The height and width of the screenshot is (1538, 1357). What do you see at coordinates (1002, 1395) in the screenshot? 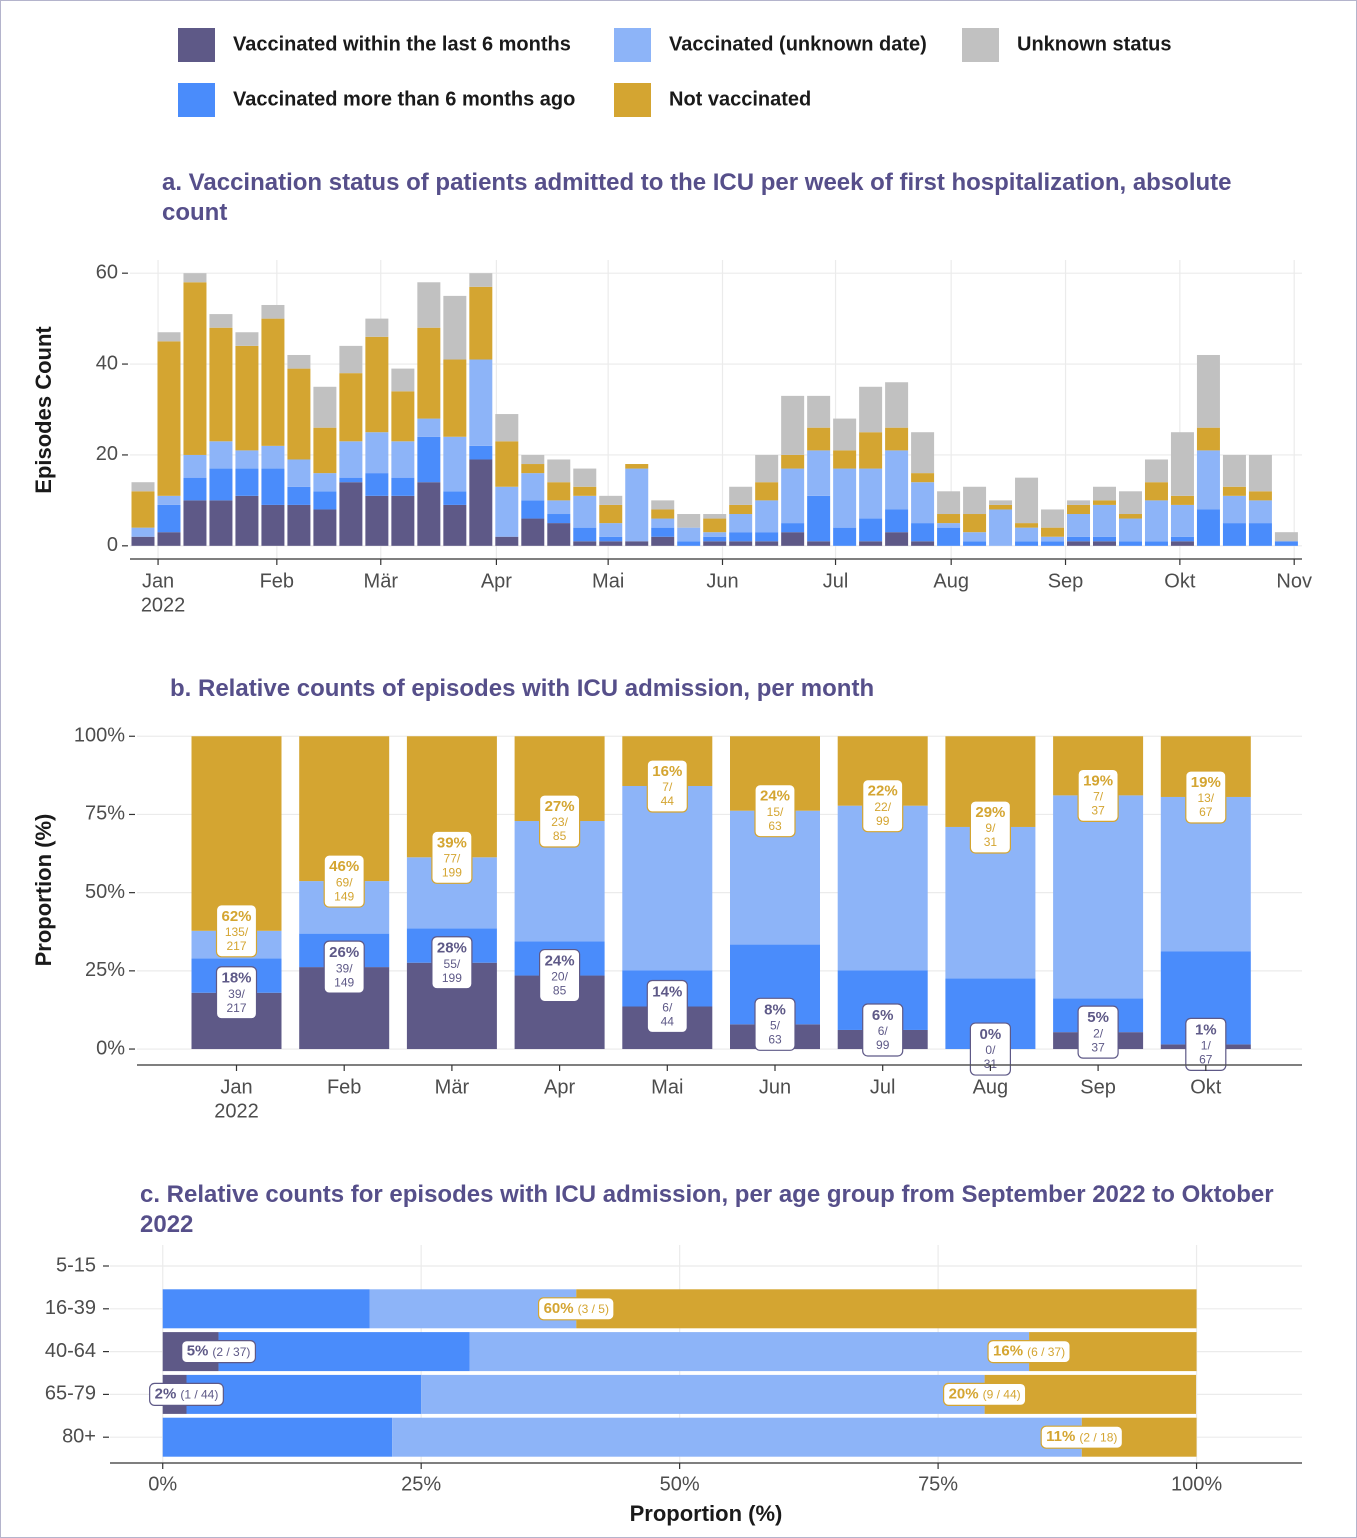
I see `data-label: (9 / 44)` at bounding box center [1002, 1395].